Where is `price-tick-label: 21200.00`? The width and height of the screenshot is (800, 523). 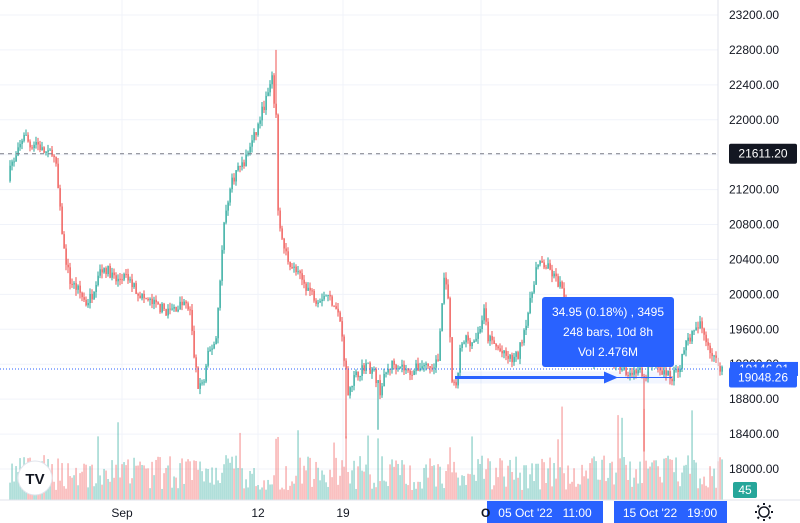
price-tick-label: 21200.00 is located at coordinates (754, 190).